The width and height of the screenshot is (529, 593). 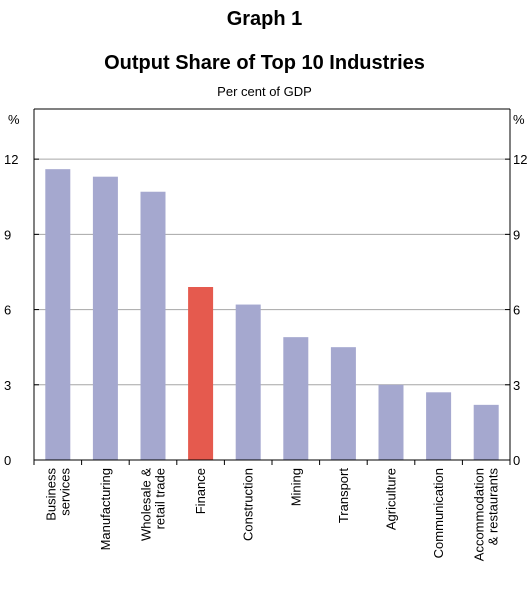 I want to click on x-category-label-line: Mining, so click(x=295, y=487).